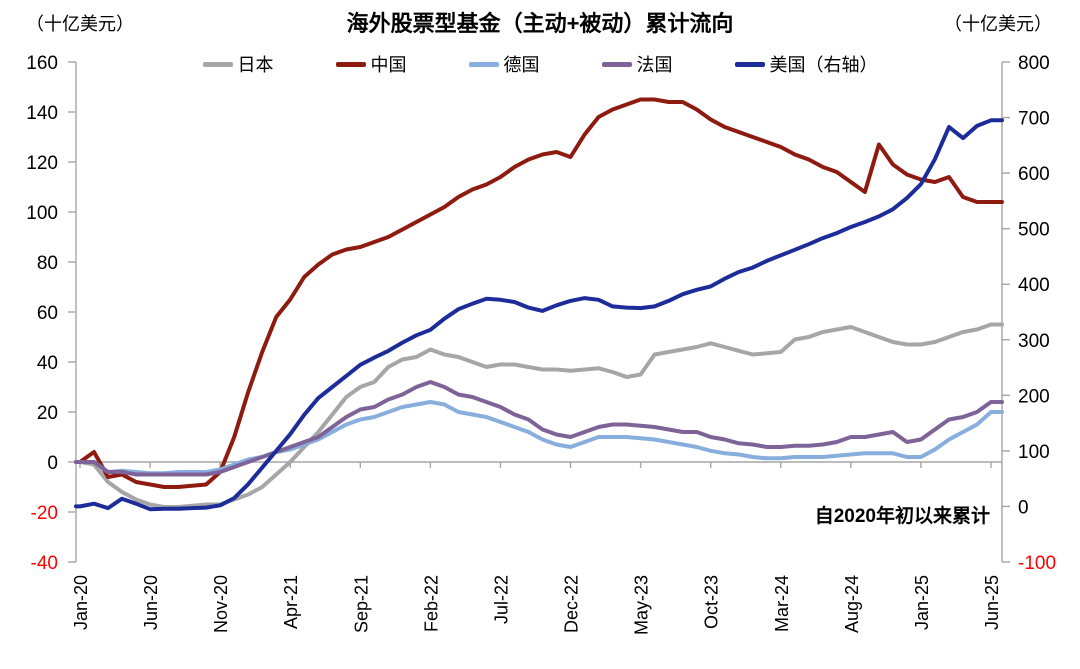 The image size is (1080, 669). Describe the element at coordinates (80, 24) in the screenshot. I see `y-left-unit-label: （十亿美元）` at that location.